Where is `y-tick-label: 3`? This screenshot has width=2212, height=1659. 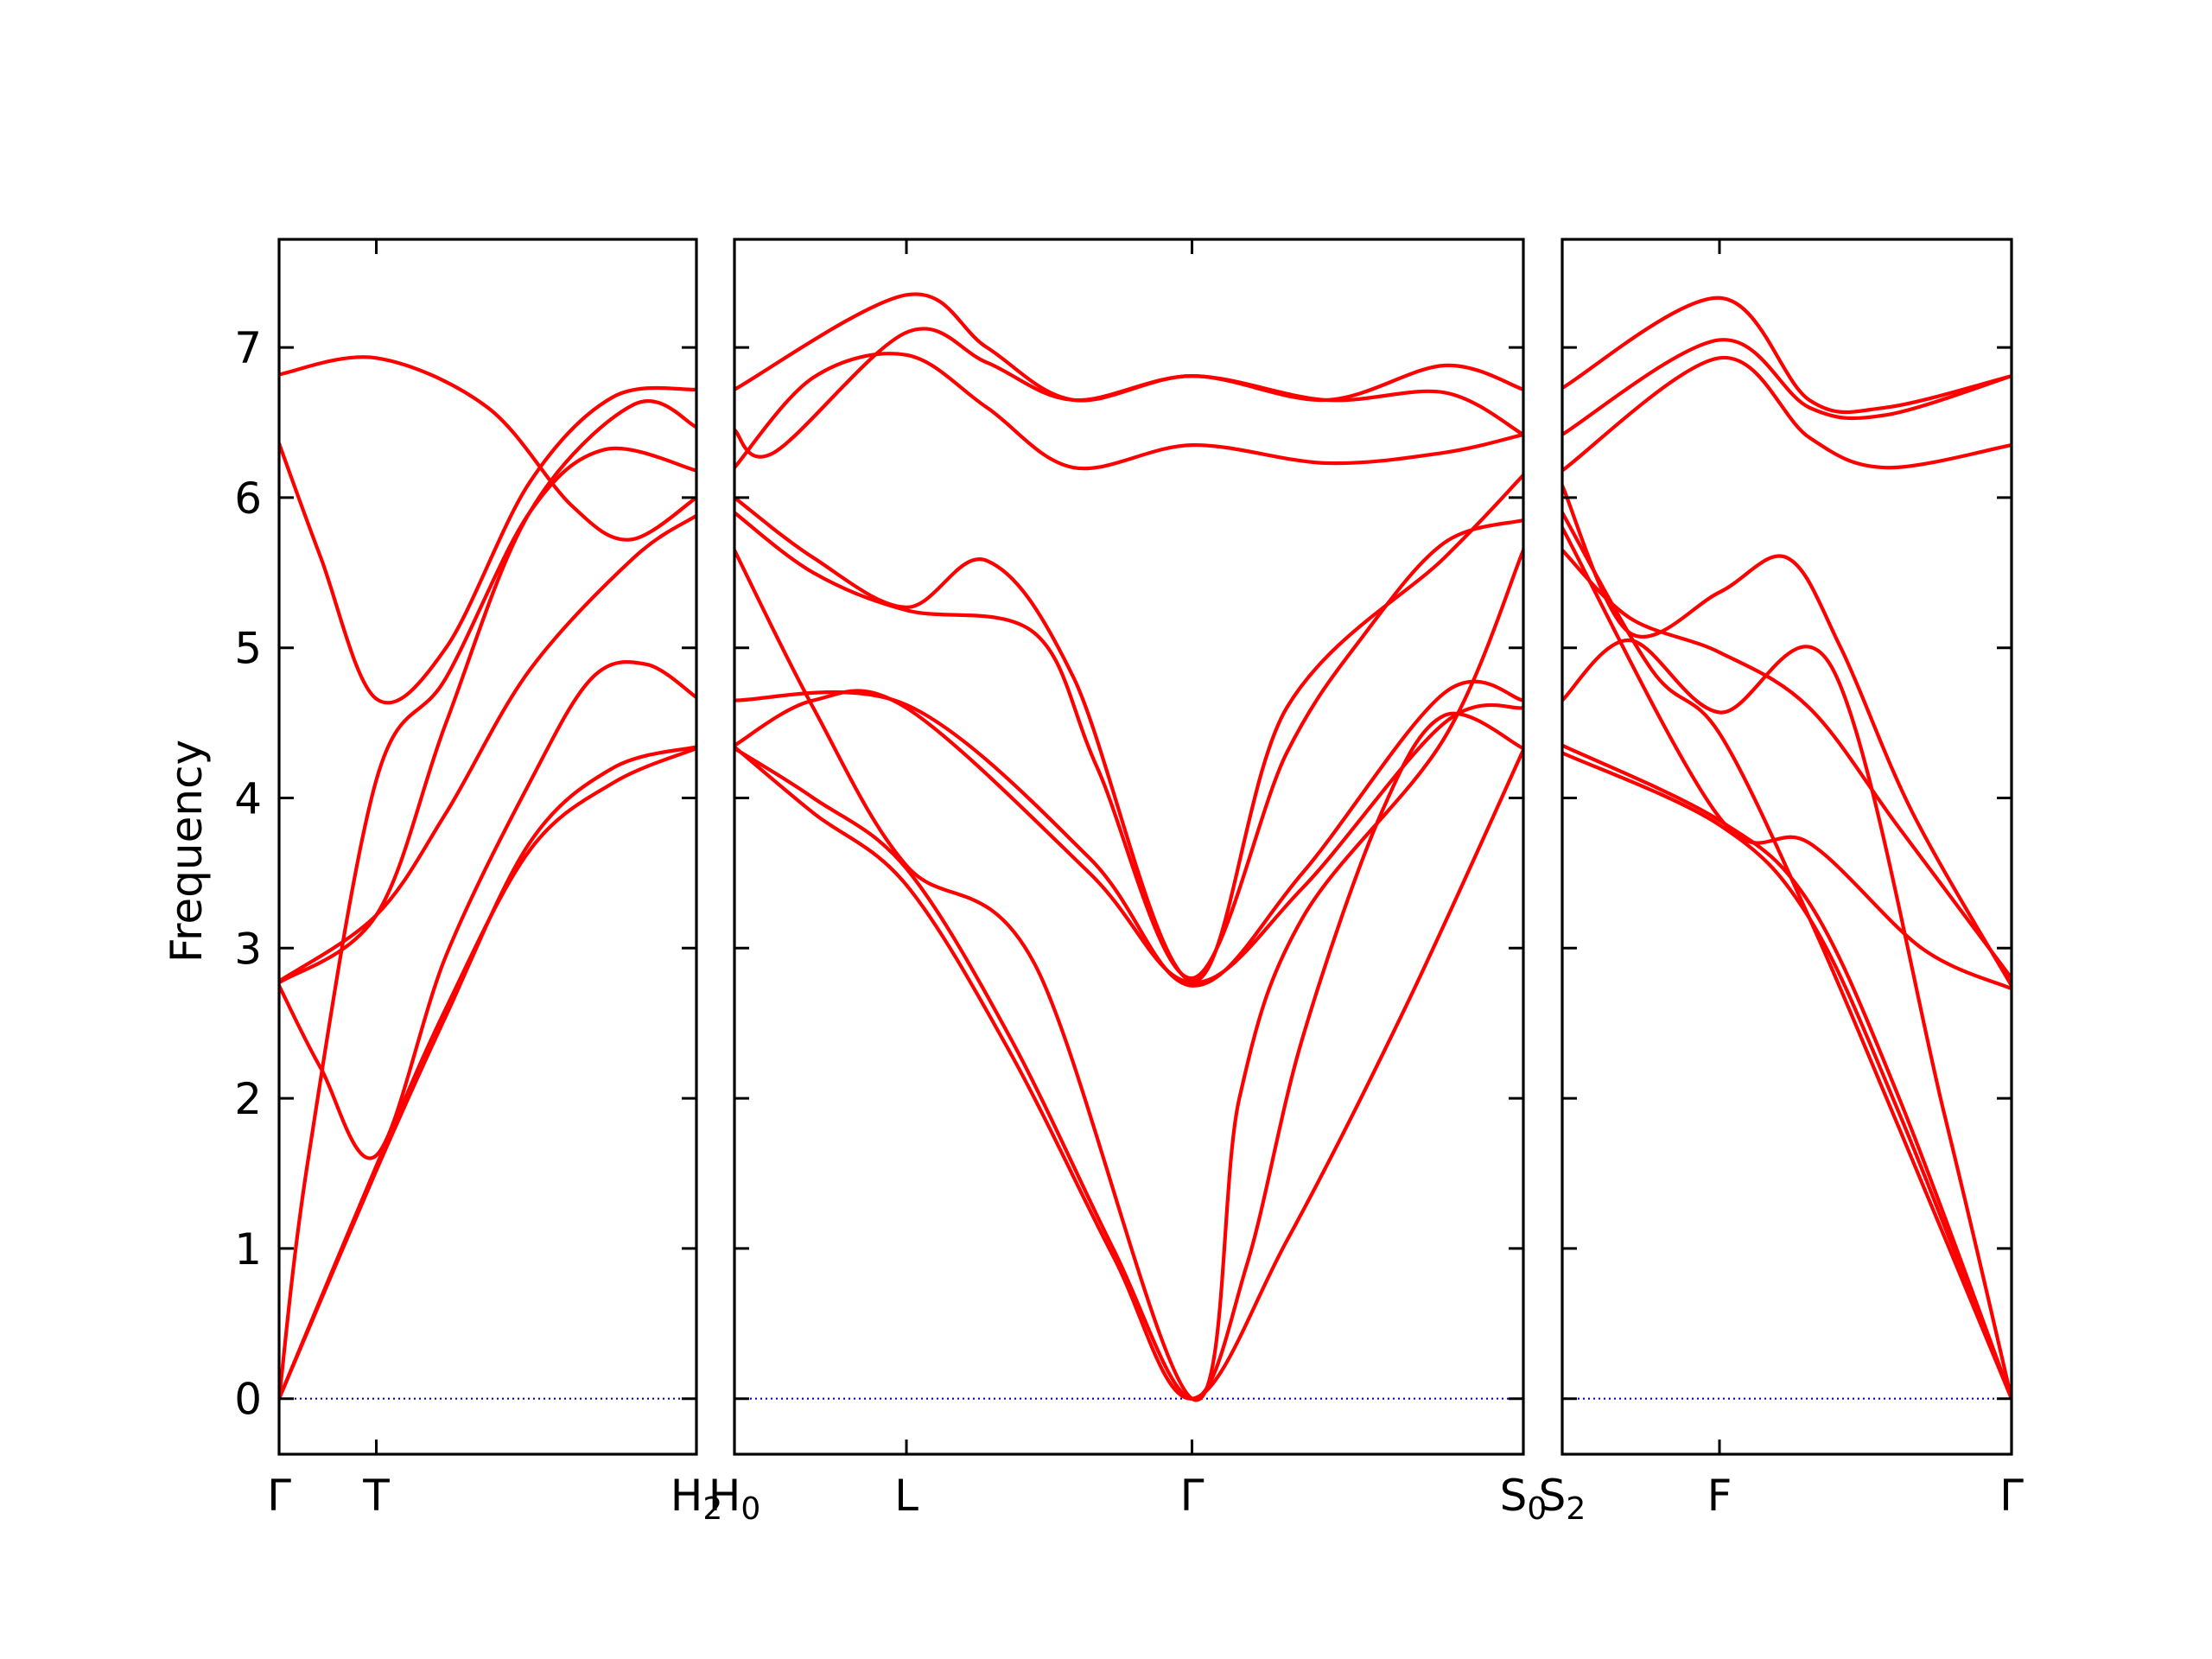
y-tick-label: 3 is located at coordinates (248, 949).